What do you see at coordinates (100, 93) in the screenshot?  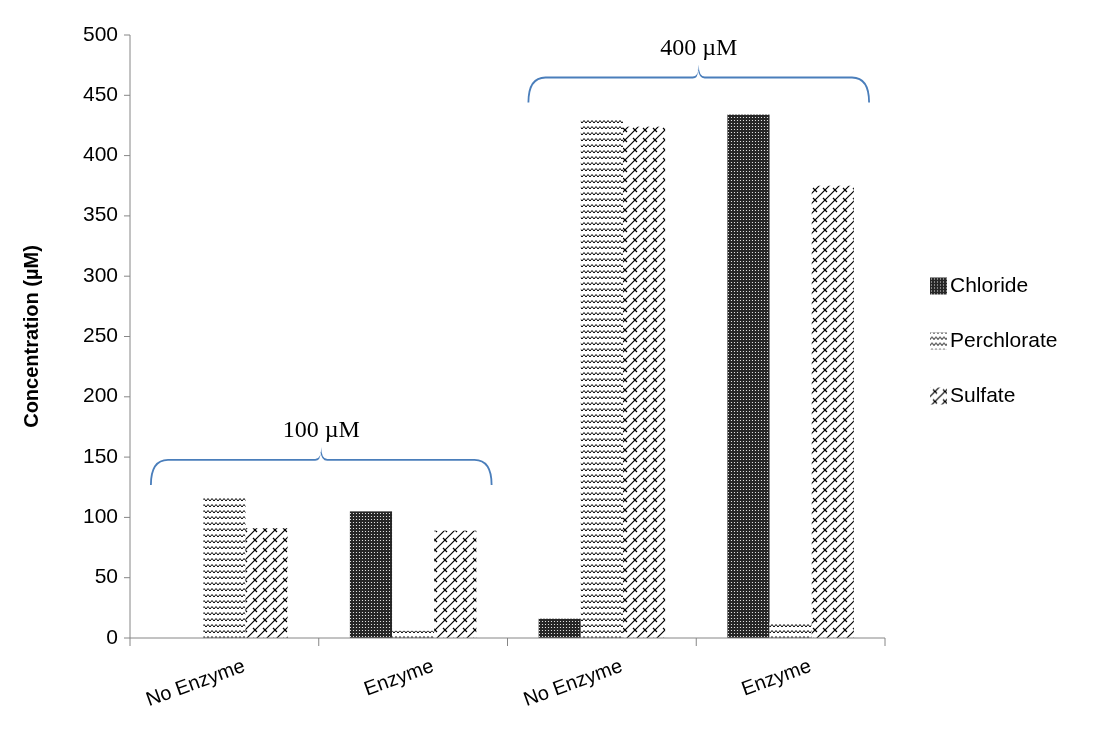 I see `y-tick-label: 450` at bounding box center [100, 93].